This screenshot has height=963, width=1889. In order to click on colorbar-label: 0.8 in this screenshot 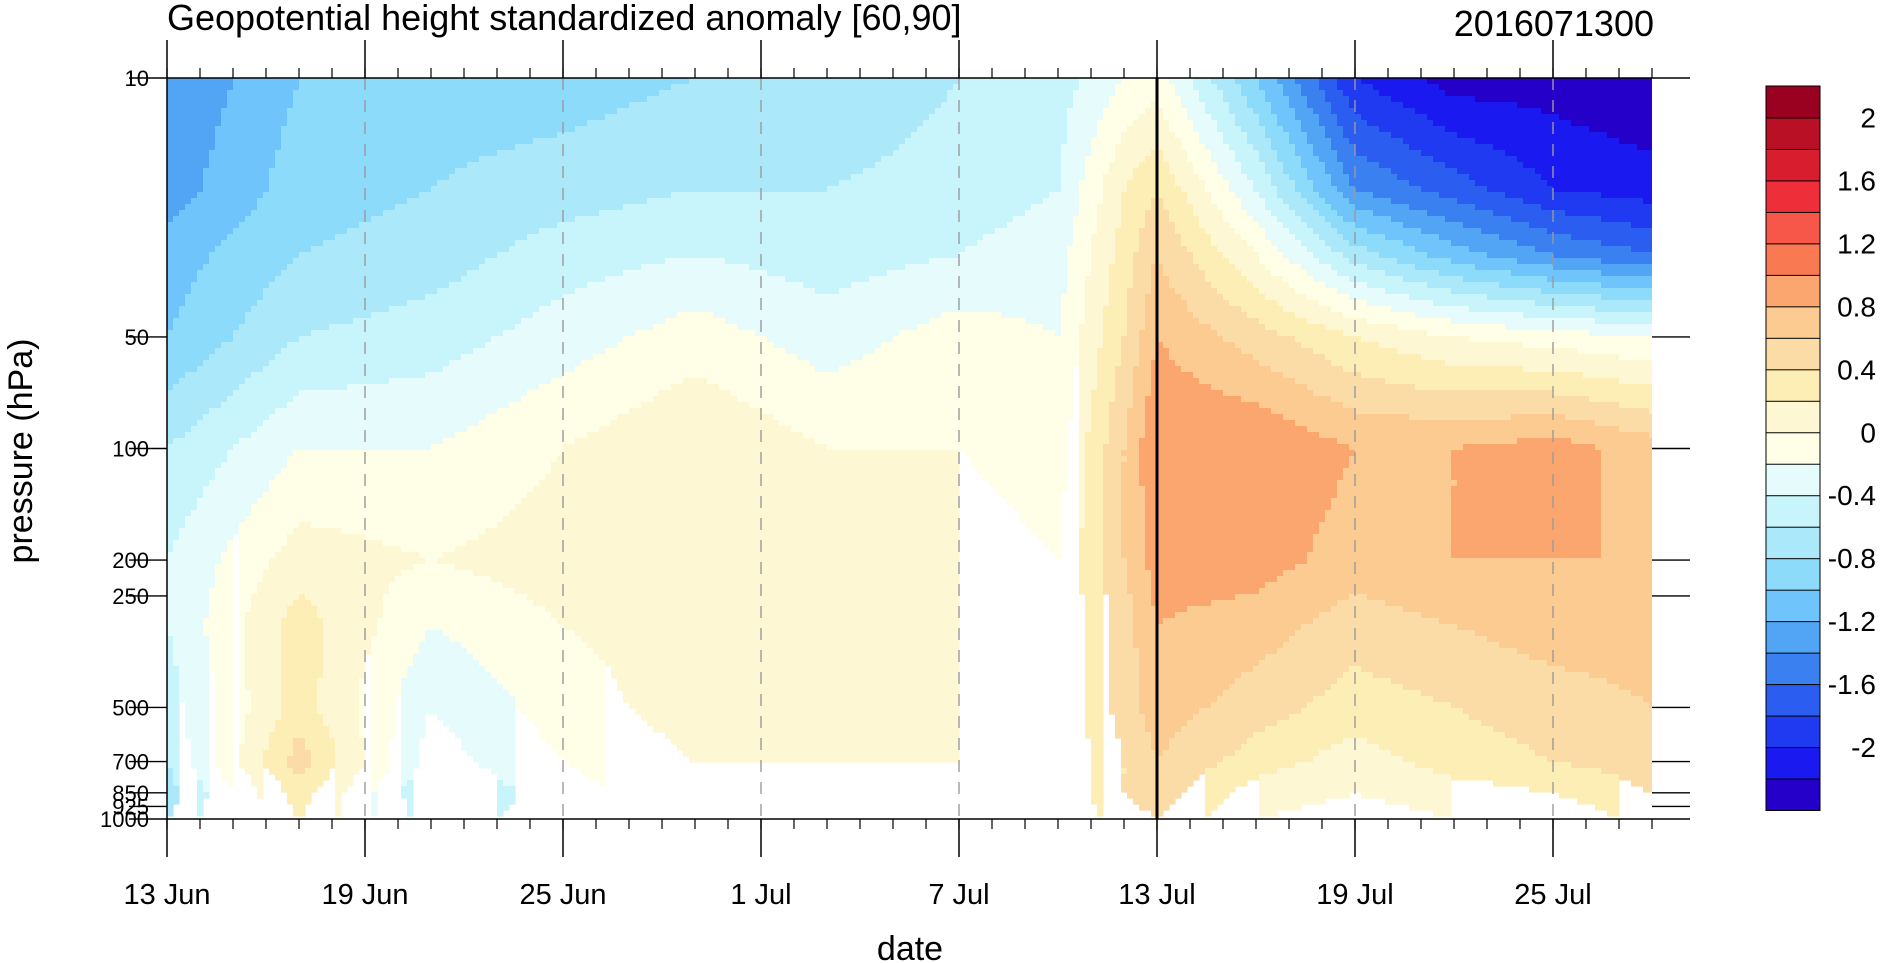, I will do `click(1856, 306)`.